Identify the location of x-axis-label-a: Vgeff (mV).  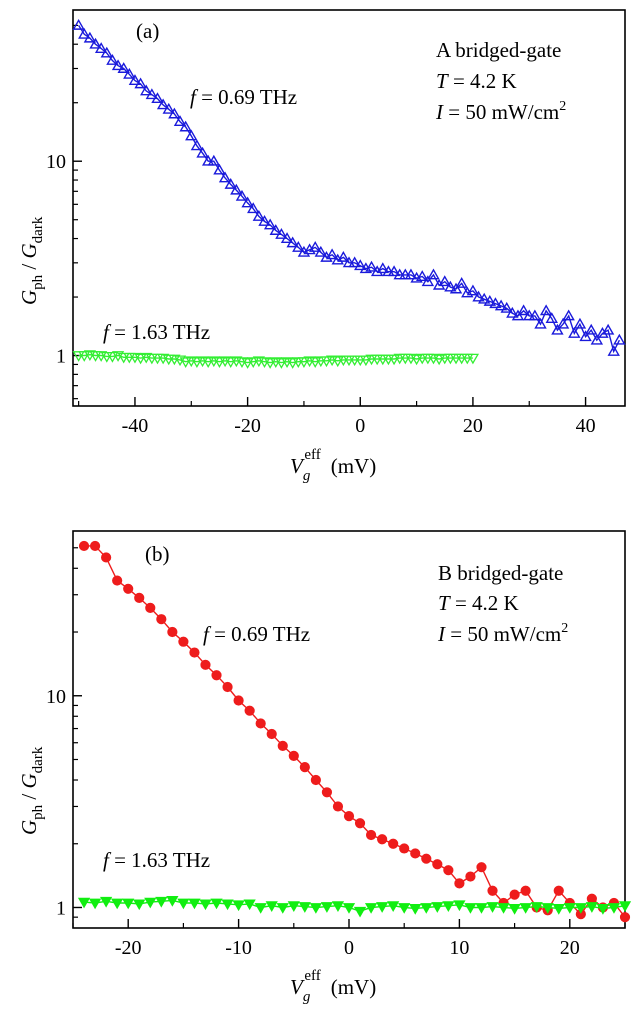
(333, 465).